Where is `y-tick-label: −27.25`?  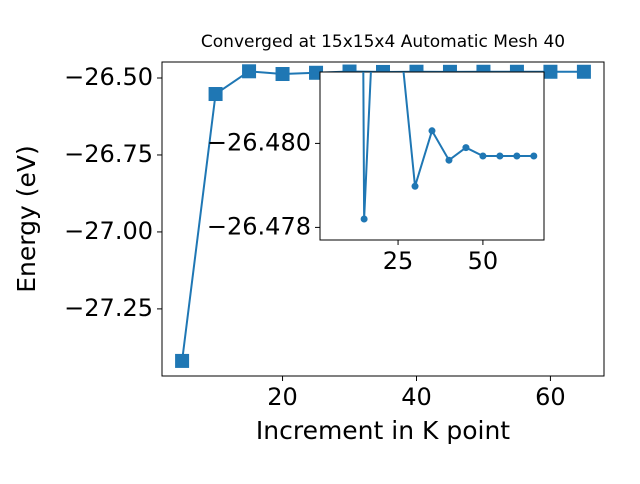 y-tick-label: −27.25 is located at coordinates (108, 308).